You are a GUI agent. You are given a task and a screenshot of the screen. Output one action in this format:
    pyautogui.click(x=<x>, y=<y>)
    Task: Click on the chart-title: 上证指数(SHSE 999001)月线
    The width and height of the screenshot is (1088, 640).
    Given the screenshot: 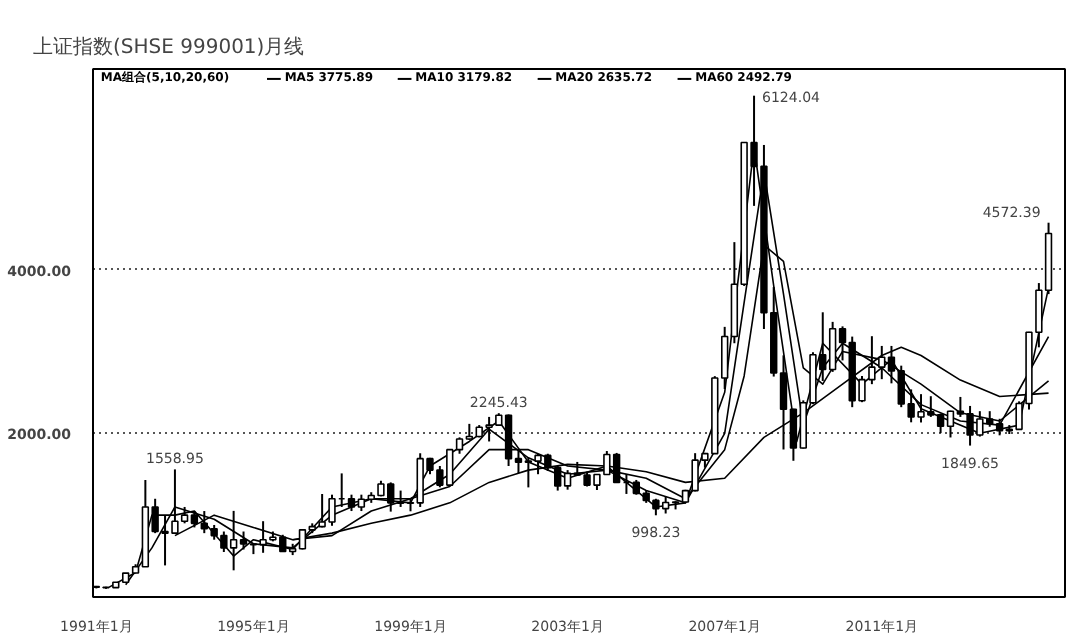 What is the action you would take?
    pyautogui.click(x=169, y=47)
    